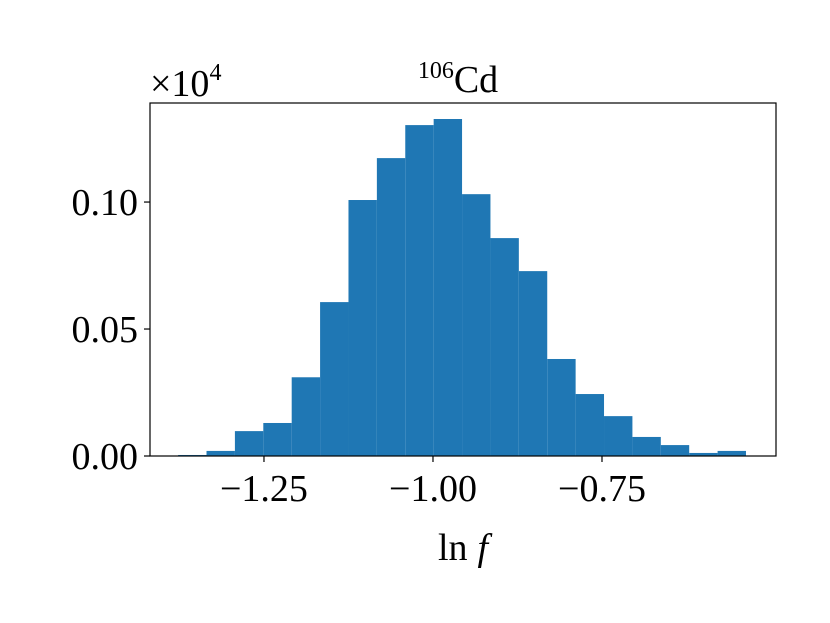  Describe the element at coordinates (264, 489) in the screenshot. I see `x-tick-label: −1.25` at that location.